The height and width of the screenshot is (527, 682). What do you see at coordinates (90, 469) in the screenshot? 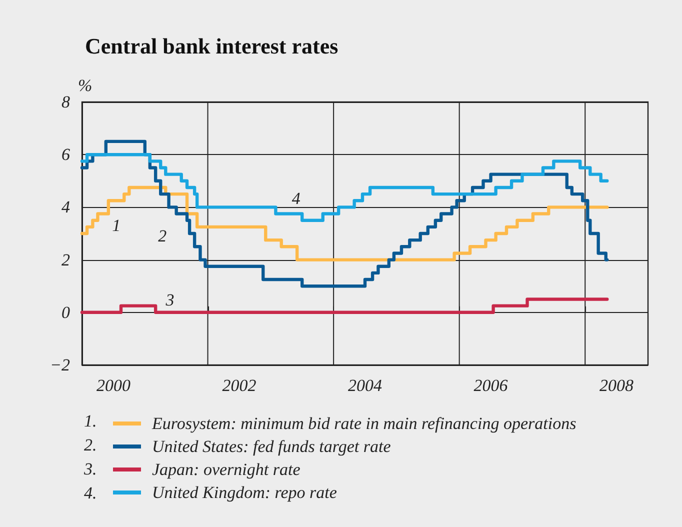
I see `text: 3.` at bounding box center [90, 469].